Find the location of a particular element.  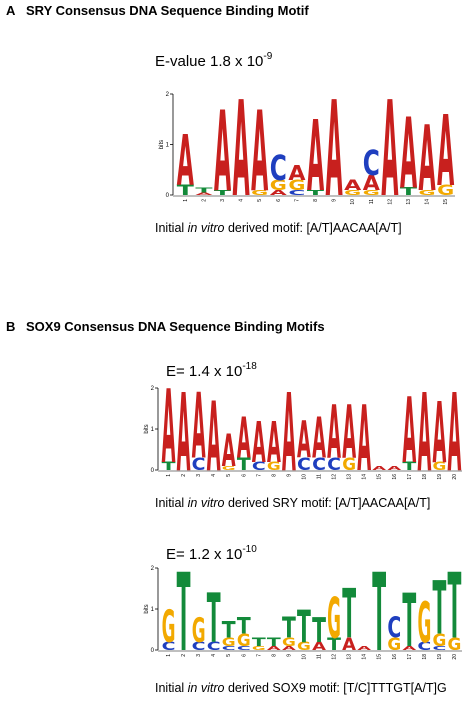

e-value-exponent: -10 is located at coordinates (249, 549).